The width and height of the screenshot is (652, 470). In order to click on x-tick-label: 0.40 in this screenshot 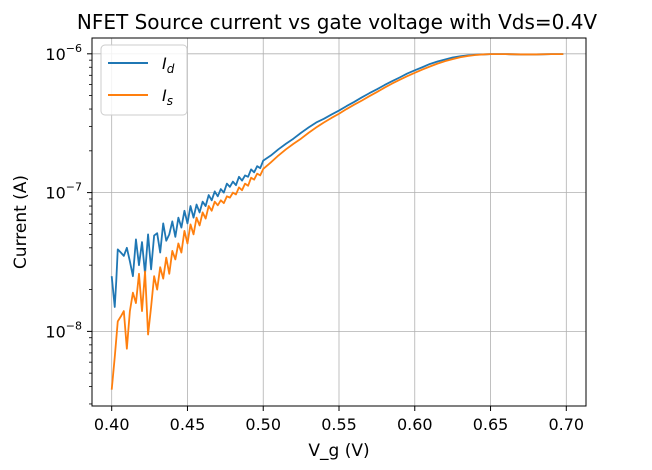, I will do `click(112, 424)`.